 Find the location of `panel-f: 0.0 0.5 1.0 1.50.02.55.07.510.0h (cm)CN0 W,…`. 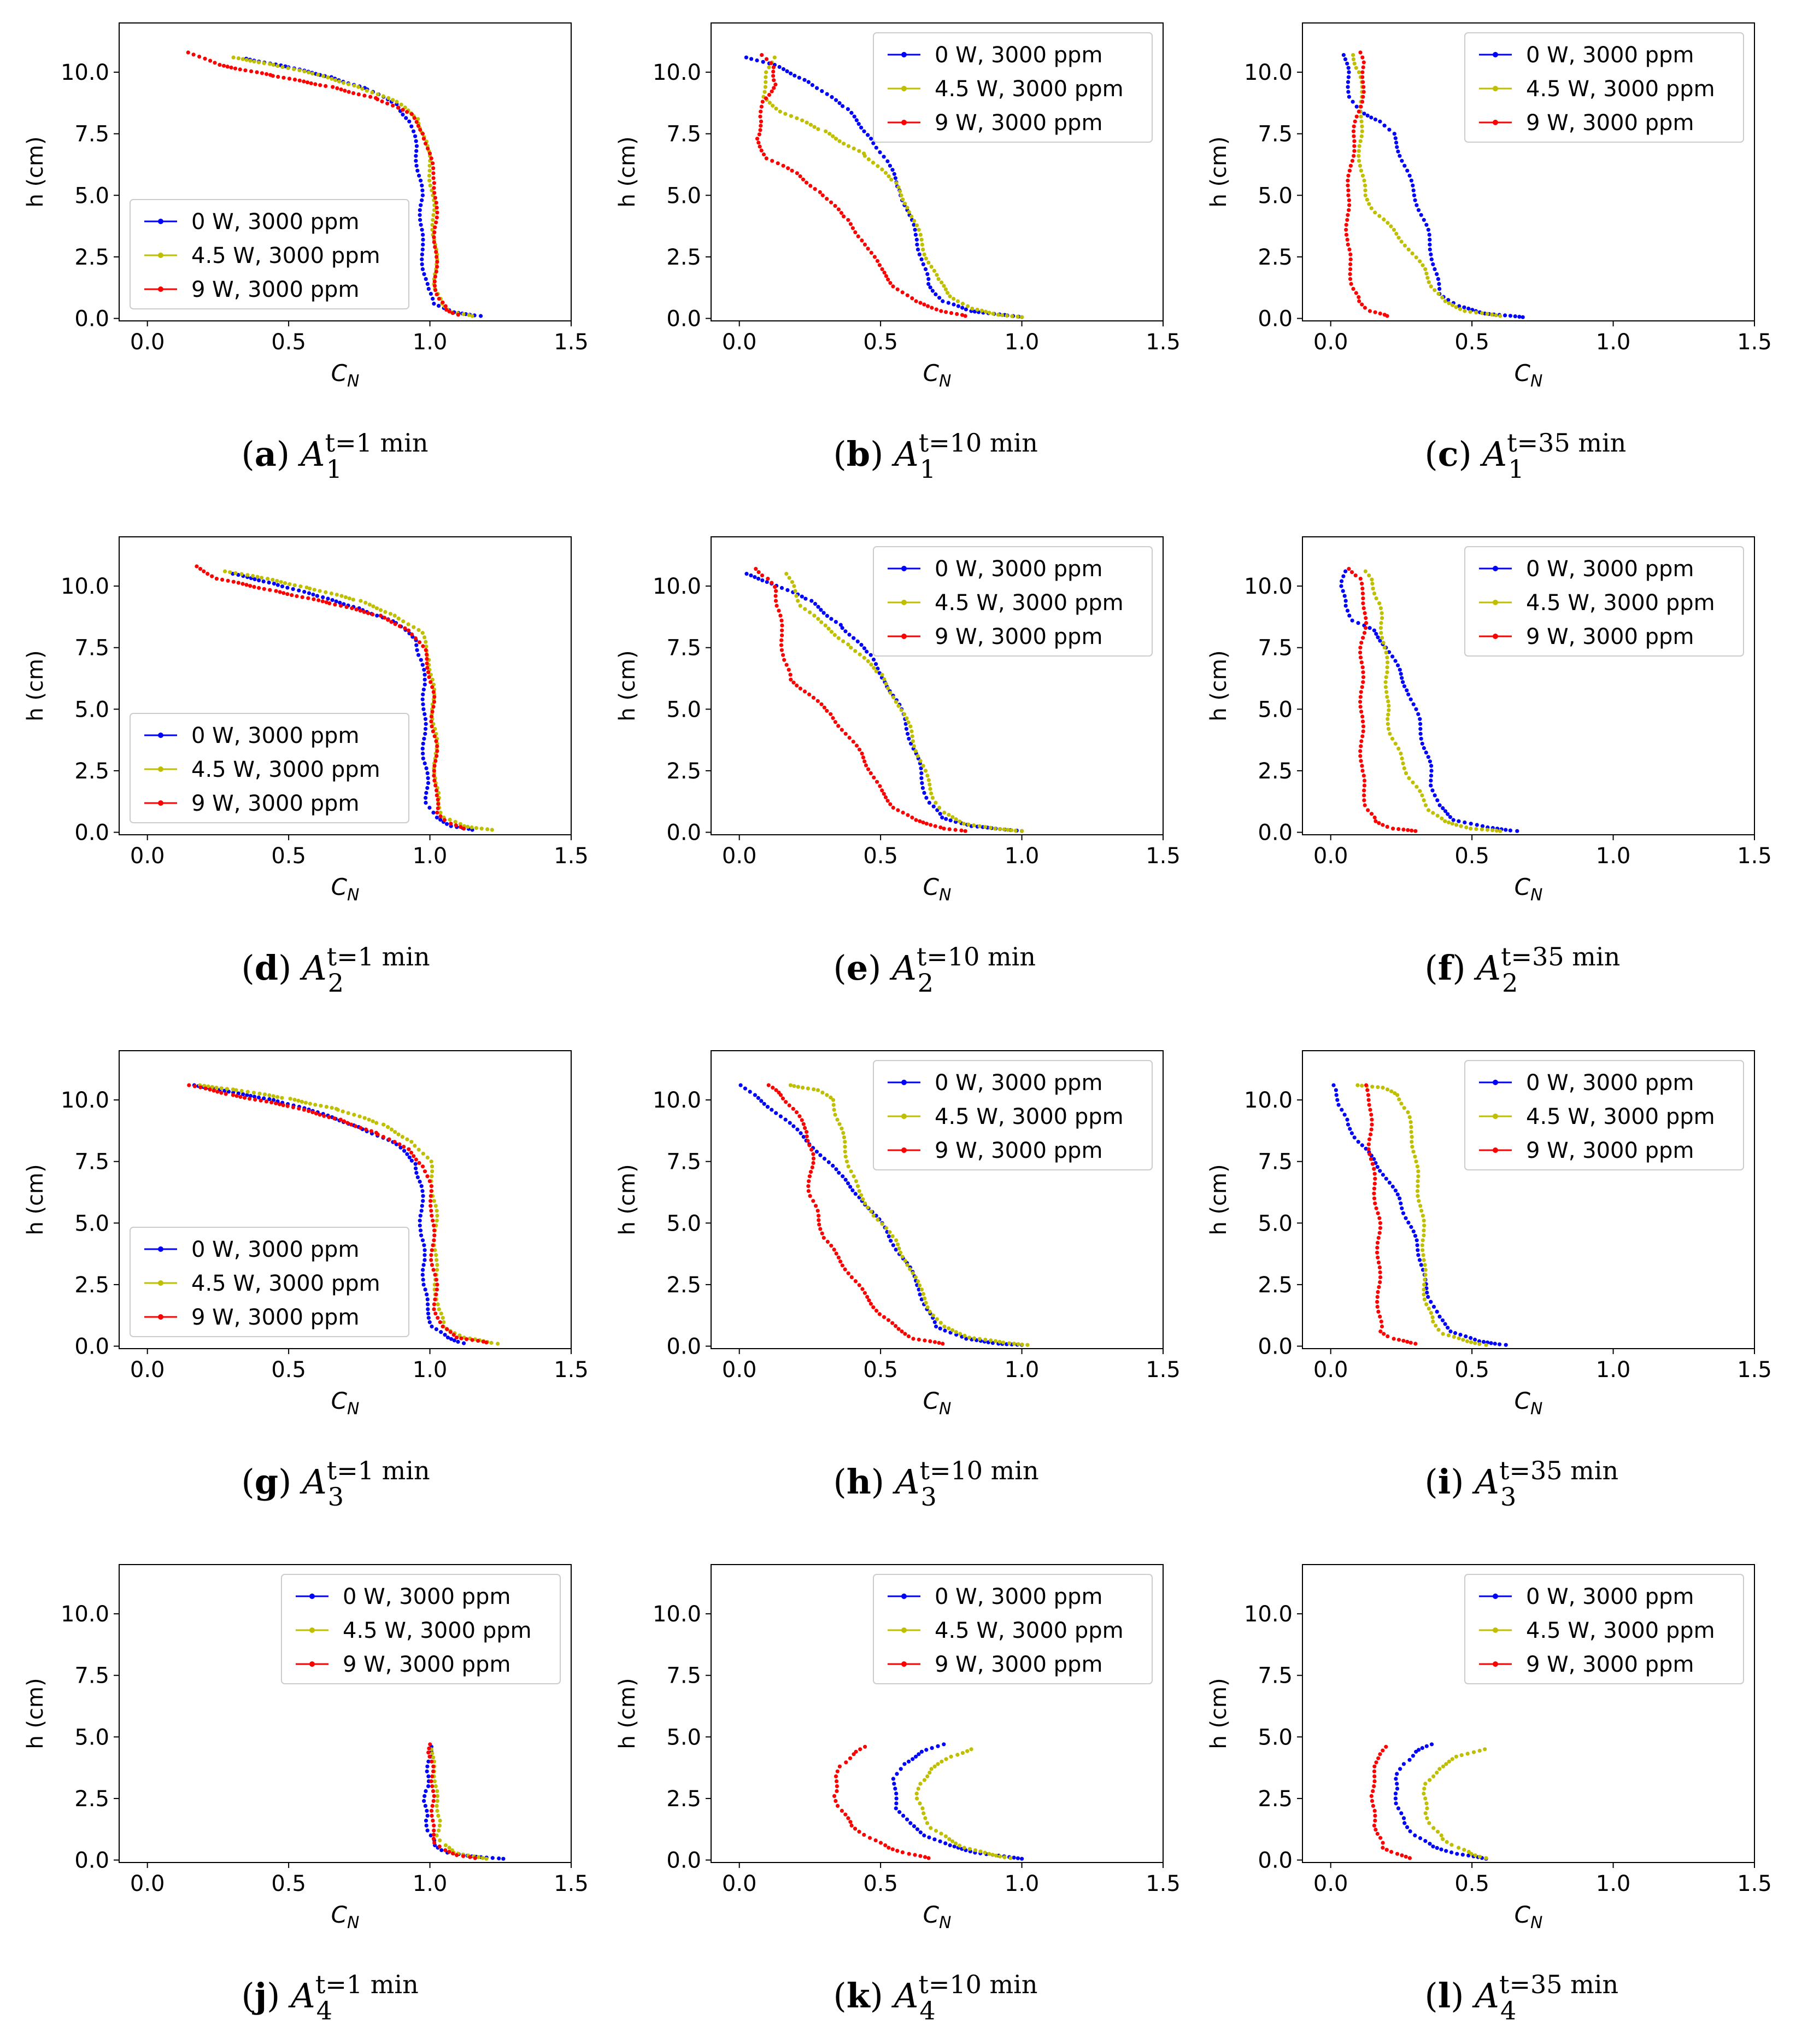

panel-f: 0.0 0.5 1.0 1.50.02.55.07.510.0h (cm)CN0 W,… is located at coordinates (1489, 767).